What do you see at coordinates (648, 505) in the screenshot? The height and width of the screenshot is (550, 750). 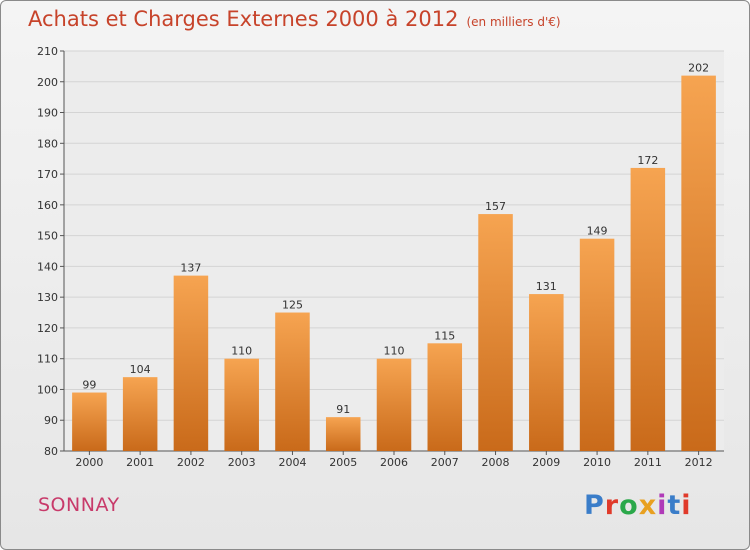 I see `logo-letter: x` at bounding box center [648, 505].